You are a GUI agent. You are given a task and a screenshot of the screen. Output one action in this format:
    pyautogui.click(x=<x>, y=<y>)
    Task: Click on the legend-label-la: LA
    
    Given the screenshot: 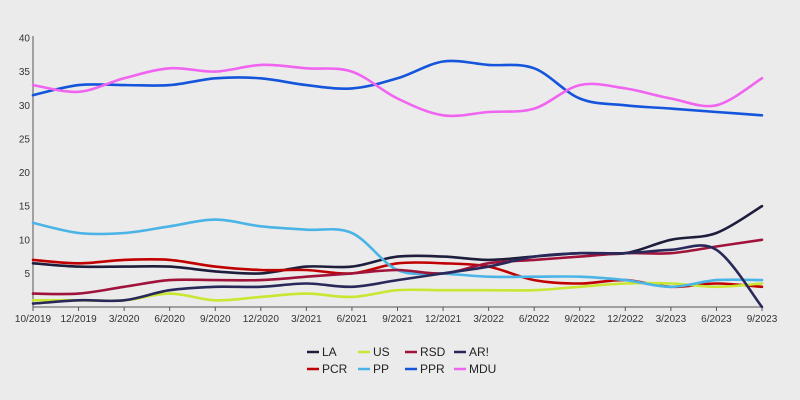 What is the action you would take?
    pyautogui.click(x=329, y=352)
    